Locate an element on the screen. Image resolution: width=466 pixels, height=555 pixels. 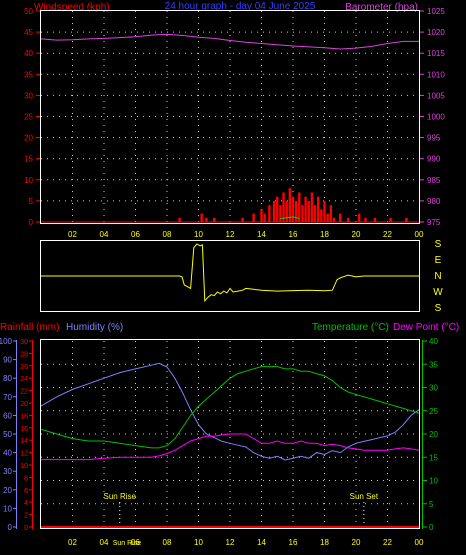
rainfall-tick-label: 6 is located at coordinates (26, 491).